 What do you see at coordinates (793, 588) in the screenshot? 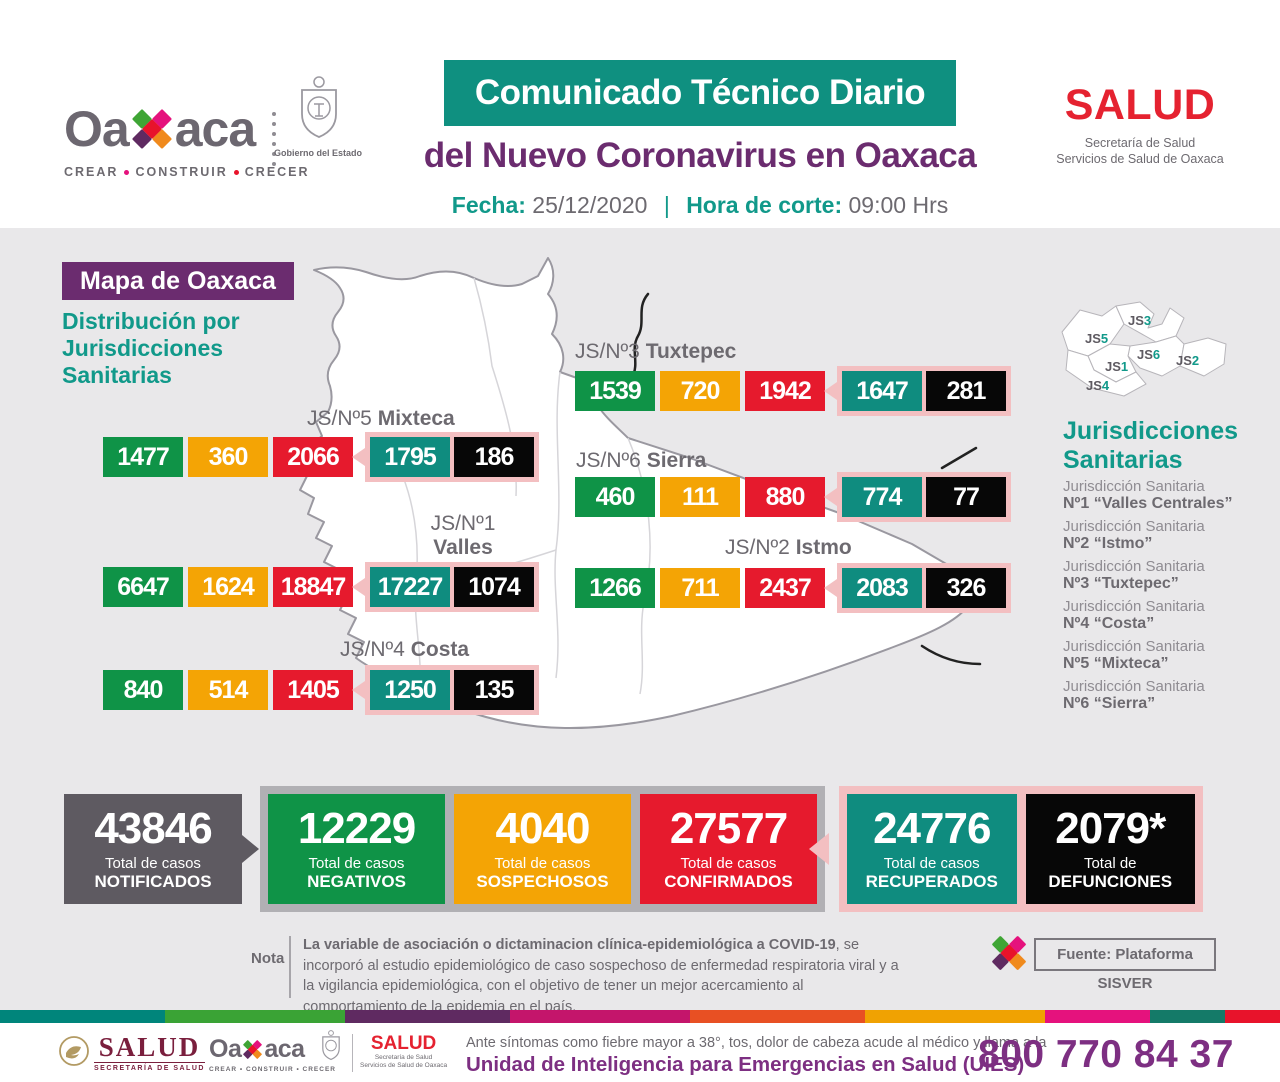
I see `js-row-istmo: 1266 711 2437 2083 326` at bounding box center [793, 588].